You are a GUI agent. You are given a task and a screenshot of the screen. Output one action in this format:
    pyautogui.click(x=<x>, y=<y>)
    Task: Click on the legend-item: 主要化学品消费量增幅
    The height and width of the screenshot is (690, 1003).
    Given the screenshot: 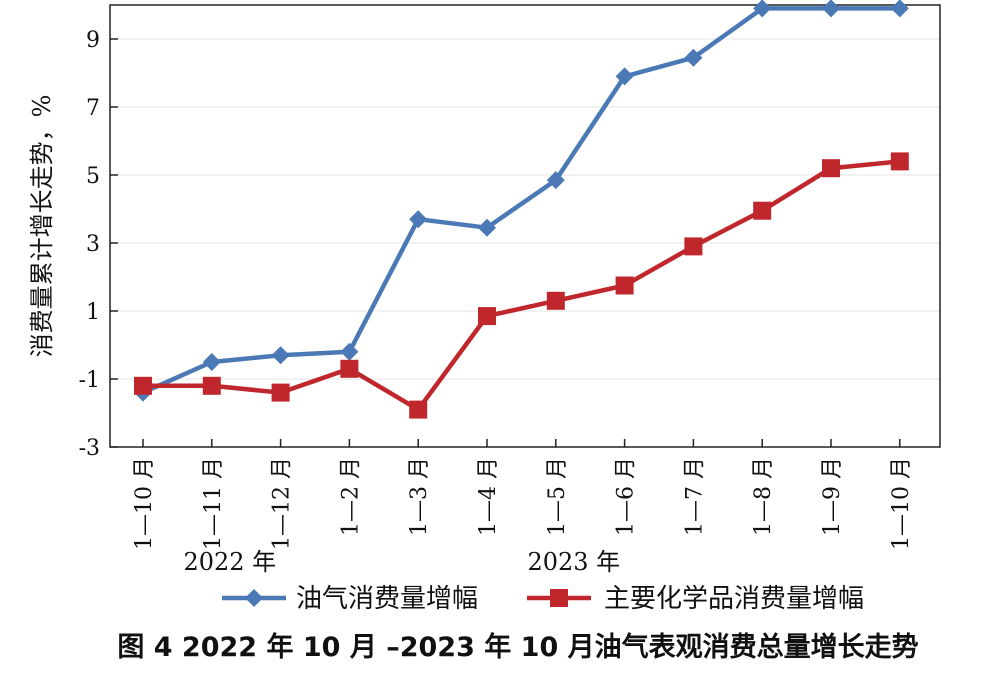 What is the action you would take?
    pyautogui.click(x=695, y=599)
    